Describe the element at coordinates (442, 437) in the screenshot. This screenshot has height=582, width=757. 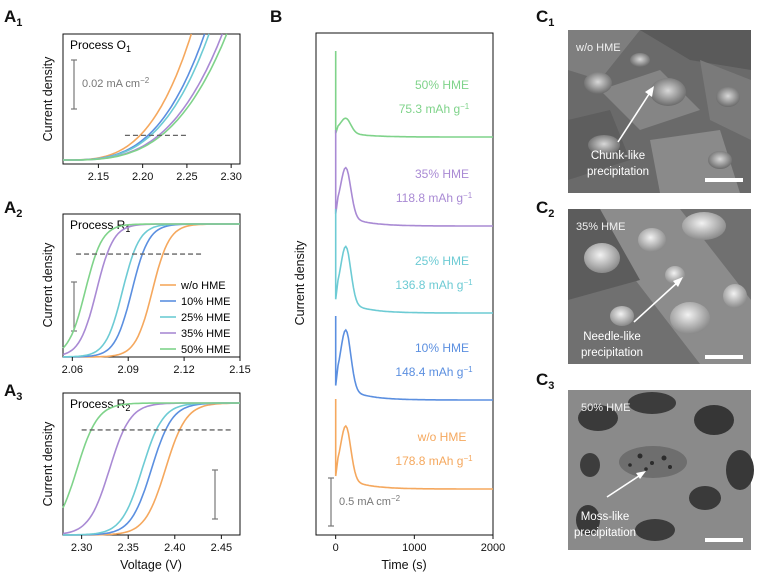
I see `b-label-wo-hme: w/o HME` at that location.